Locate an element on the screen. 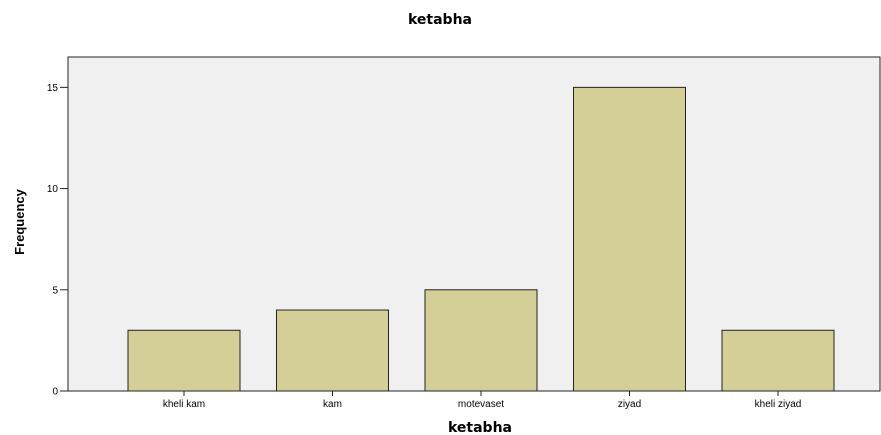 This screenshot has width=881, height=435. bar-kheli-ziyad is located at coordinates (778, 360).